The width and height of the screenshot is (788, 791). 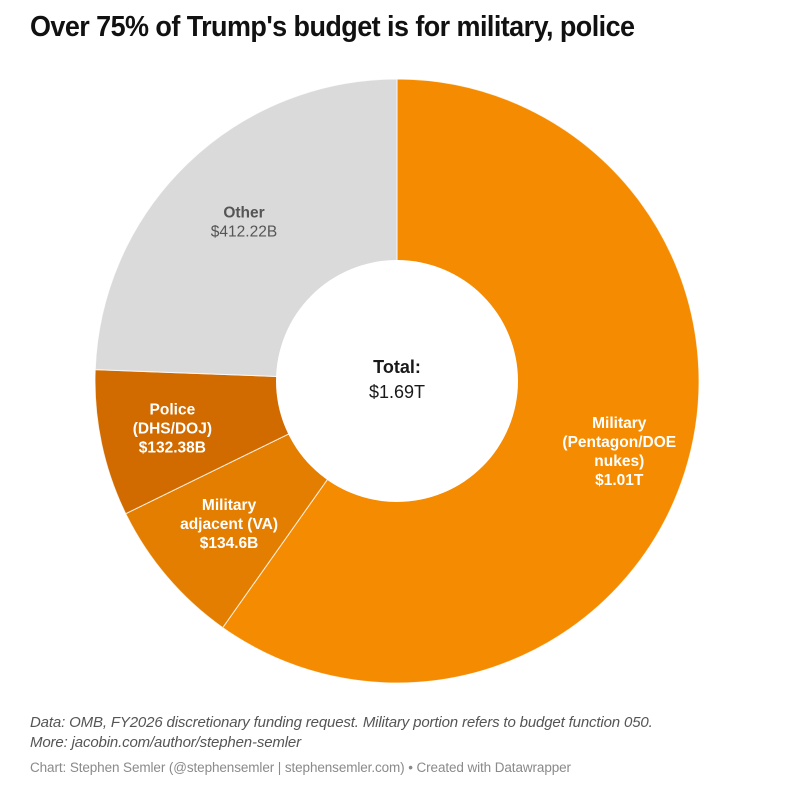 I want to click on slice-value-label: $134.6B, so click(x=229, y=543).